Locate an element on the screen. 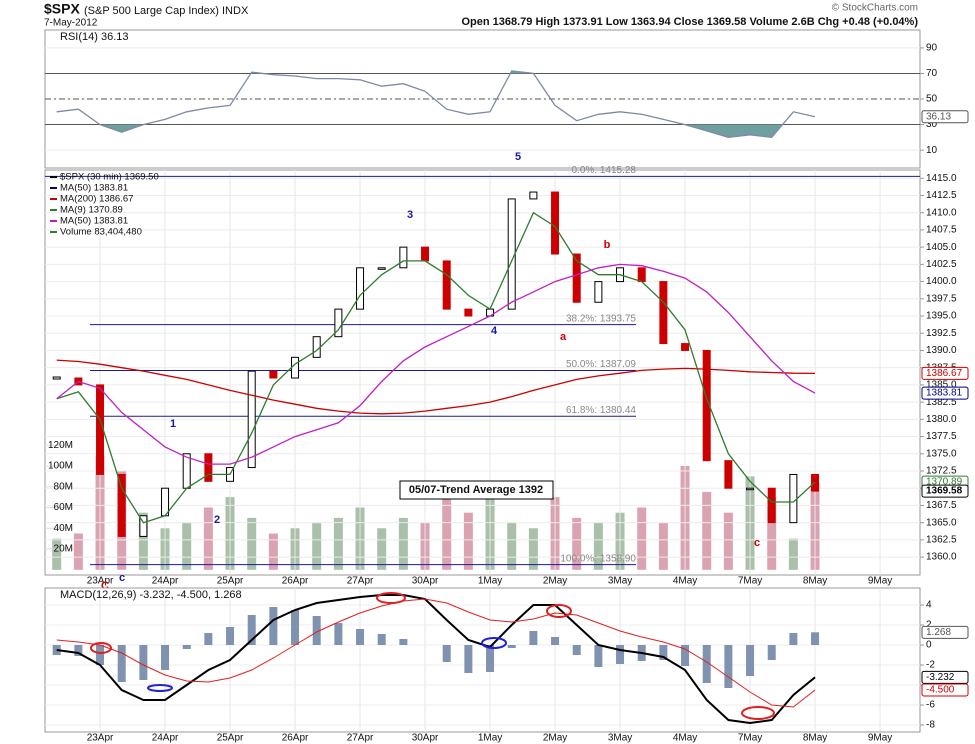 The width and height of the screenshot is (975, 744). wave-label: 2 is located at coordinates (217, 520).